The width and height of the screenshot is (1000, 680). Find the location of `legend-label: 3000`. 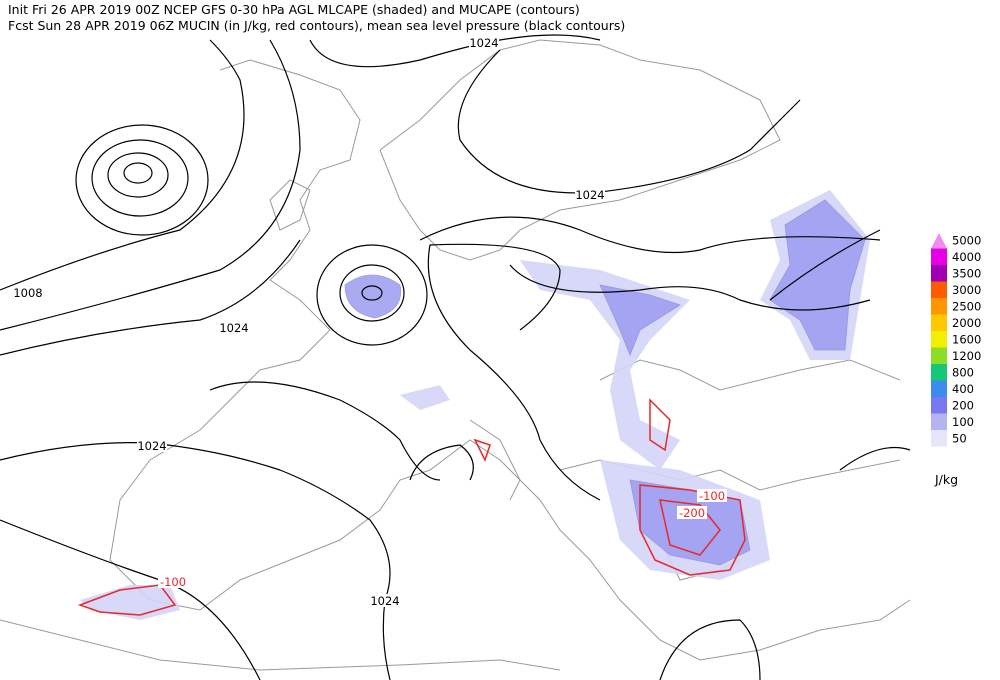

legend-label: 3000 is located at coordinates (966, 290).